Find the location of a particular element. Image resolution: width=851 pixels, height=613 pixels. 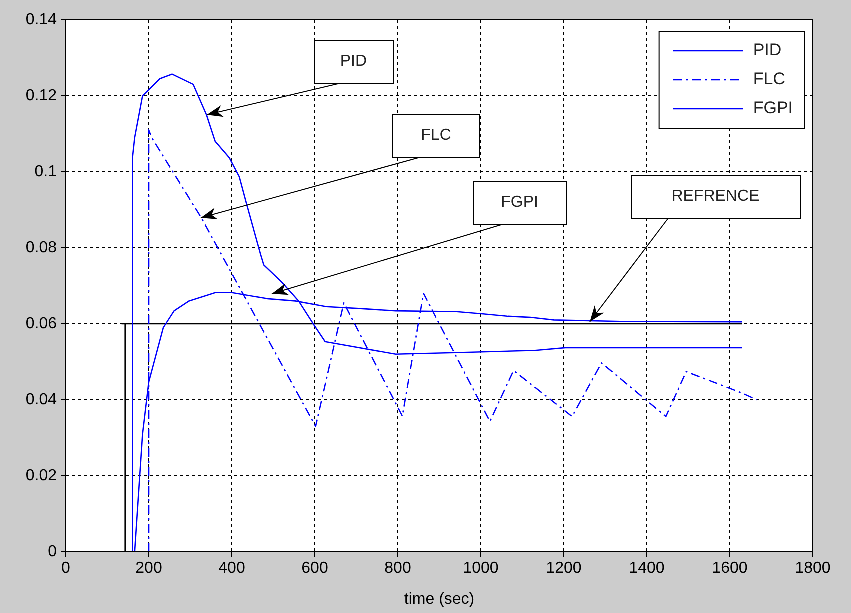

x-tick-label: 1000 is located at coordinates (481, 569).